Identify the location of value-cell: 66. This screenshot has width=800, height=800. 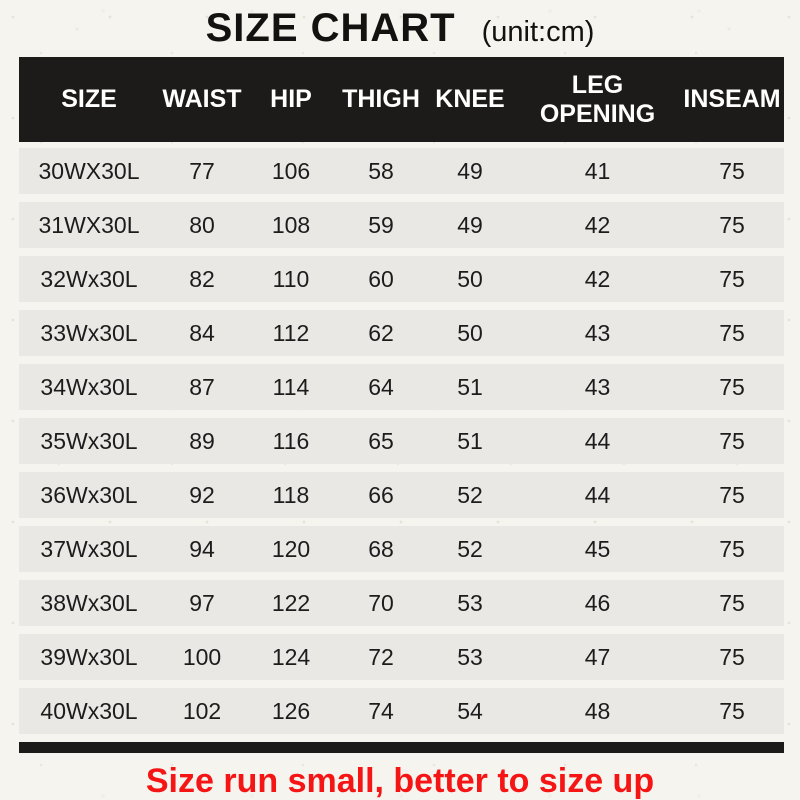
(381, 494).